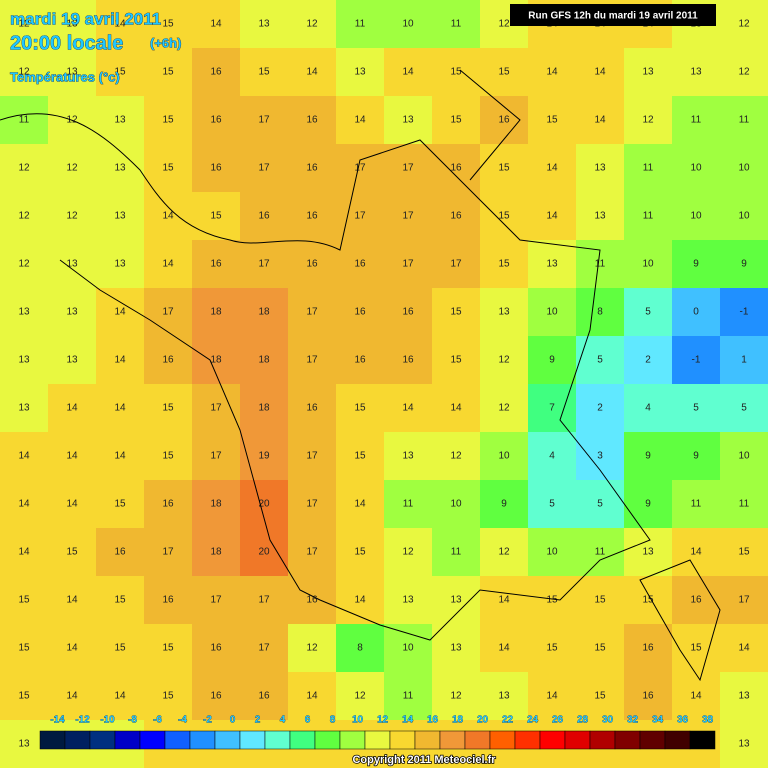 The width and height of the screenshot is (768, 773). What do you see at coordinates (264, 552) in the screenshot?
I see `temp-value: 20` at bounding box center [264, 552].